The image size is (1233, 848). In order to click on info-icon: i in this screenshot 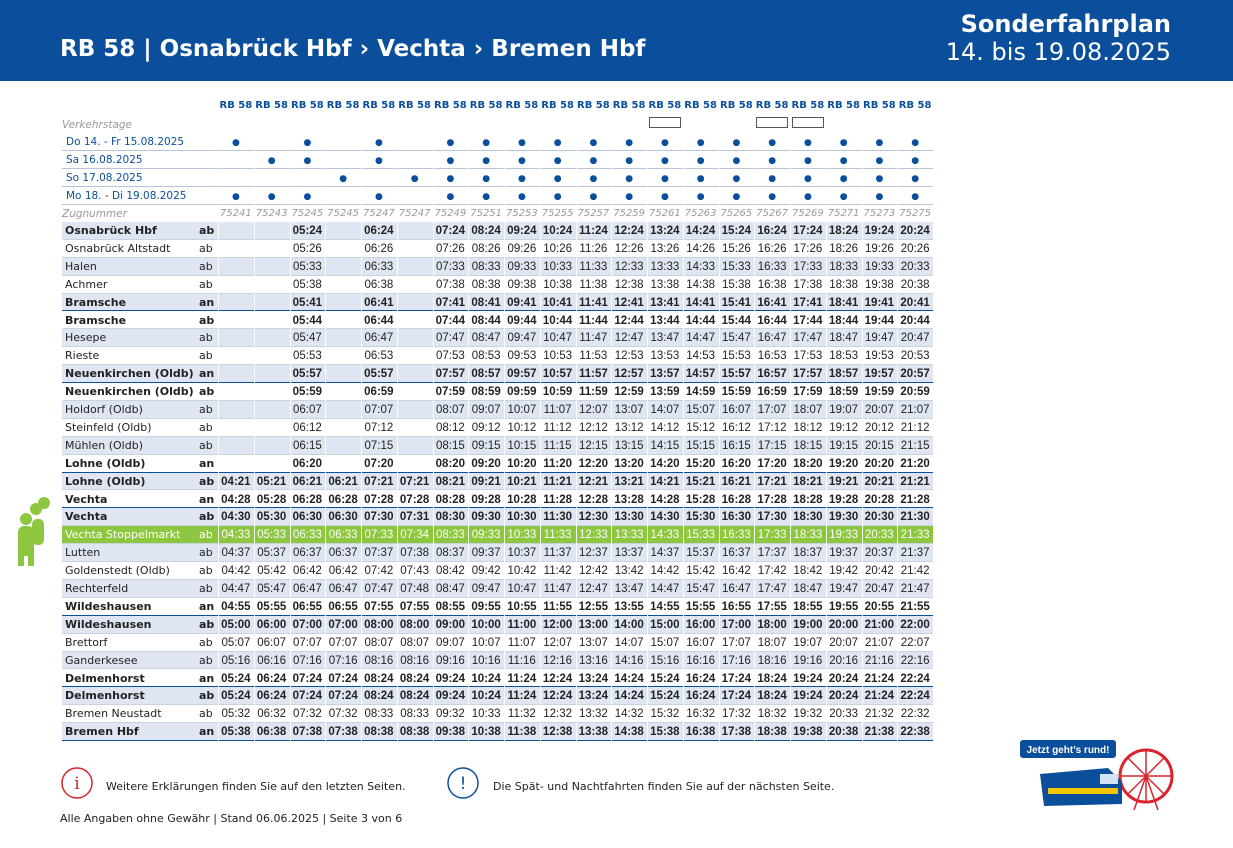, I will do `click(77, 783)`.